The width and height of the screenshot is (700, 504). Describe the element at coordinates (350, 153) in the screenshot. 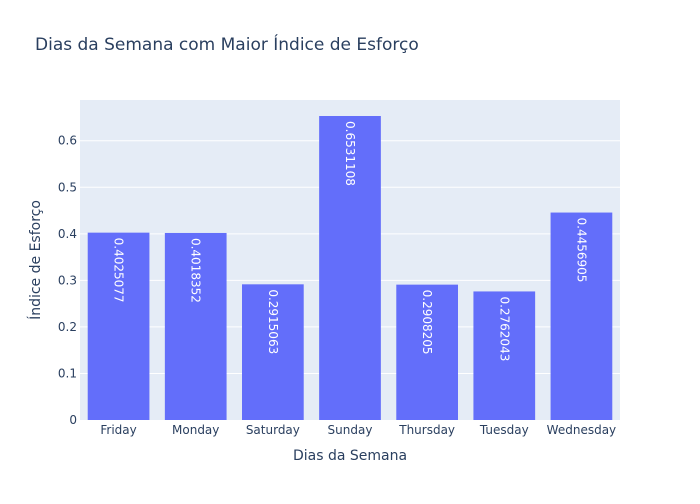

I see `bar-value-label: 0.6531108` at that location.